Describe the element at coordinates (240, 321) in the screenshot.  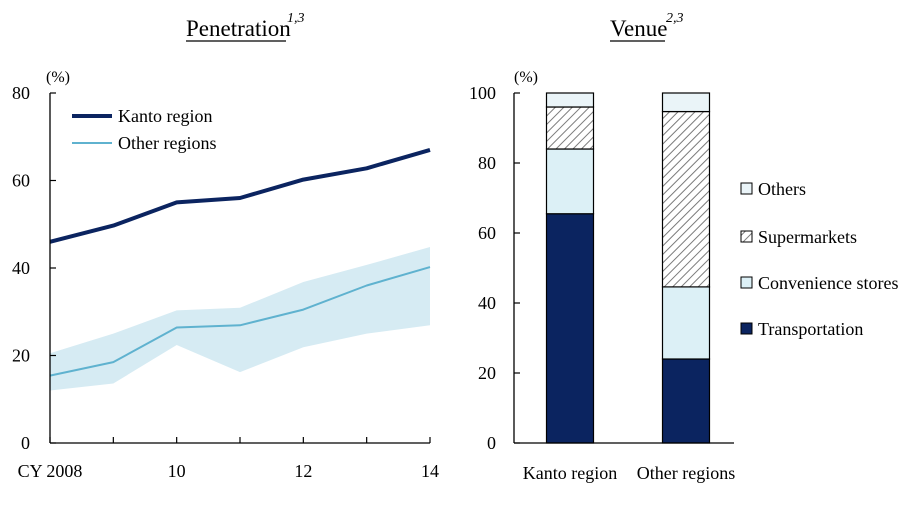
I see `other-regions-line` at that location.